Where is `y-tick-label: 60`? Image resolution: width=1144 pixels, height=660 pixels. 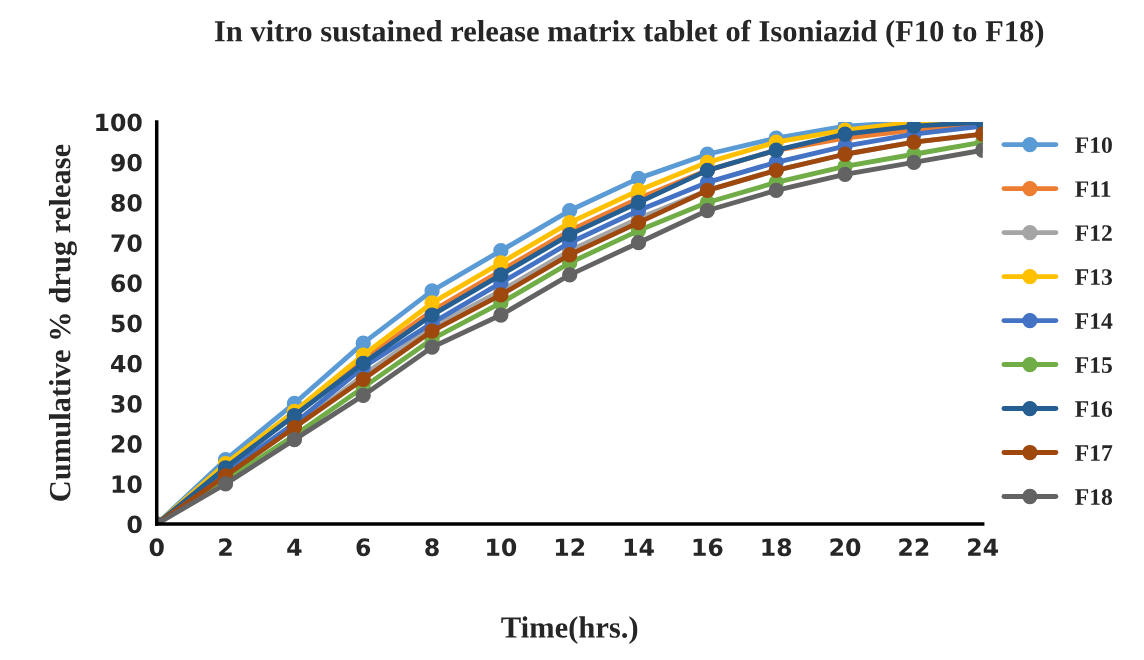 y-tick-label: 60 is located at coordinates (126, 283).